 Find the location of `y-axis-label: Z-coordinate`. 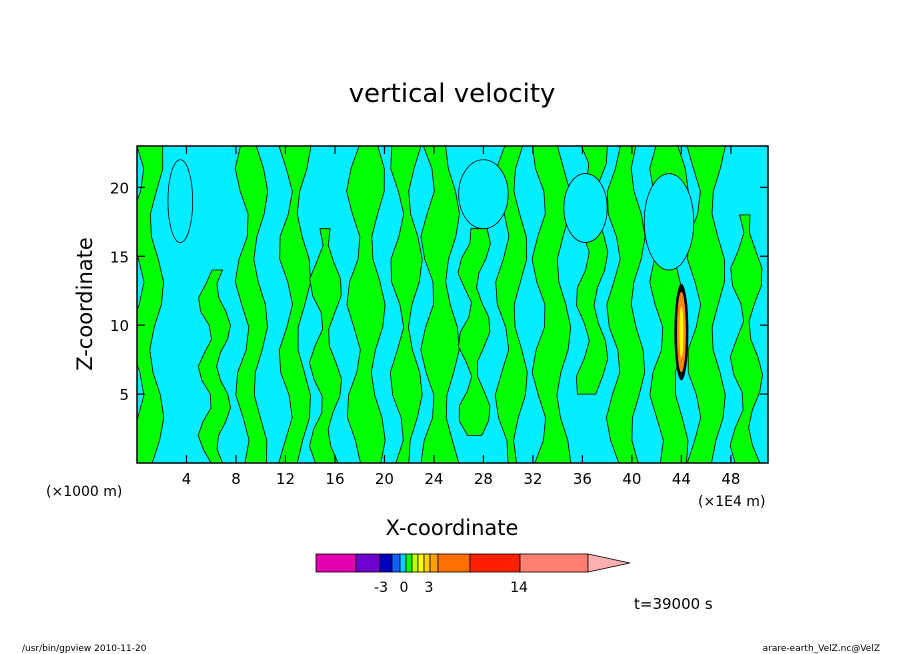

y-axis-label: Z-coordinate is located at coordinates (85, 304).